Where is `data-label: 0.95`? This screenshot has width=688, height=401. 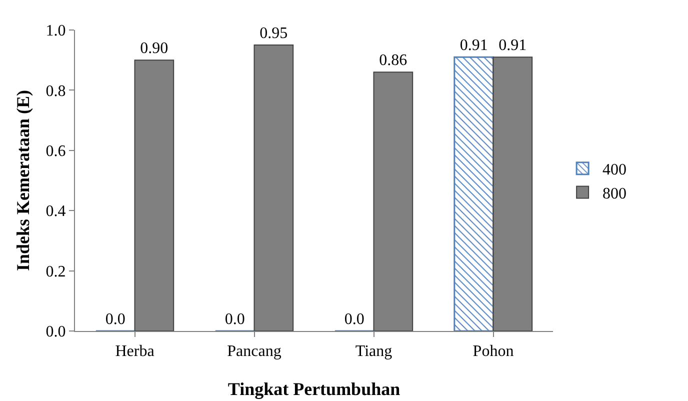 data-label: 0.95 is located at coordinates (274, 33).